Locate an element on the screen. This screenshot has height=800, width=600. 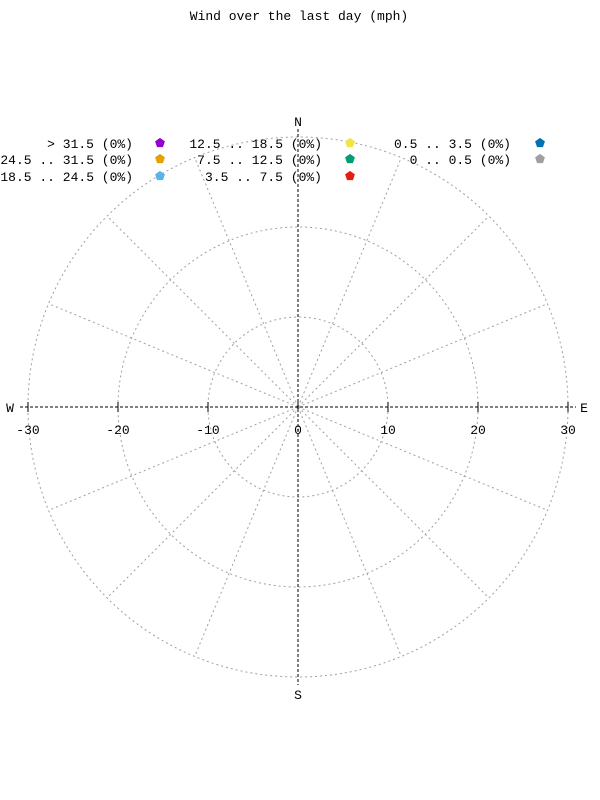
x-tick-label: -10 is located at coordinates (207, 430).